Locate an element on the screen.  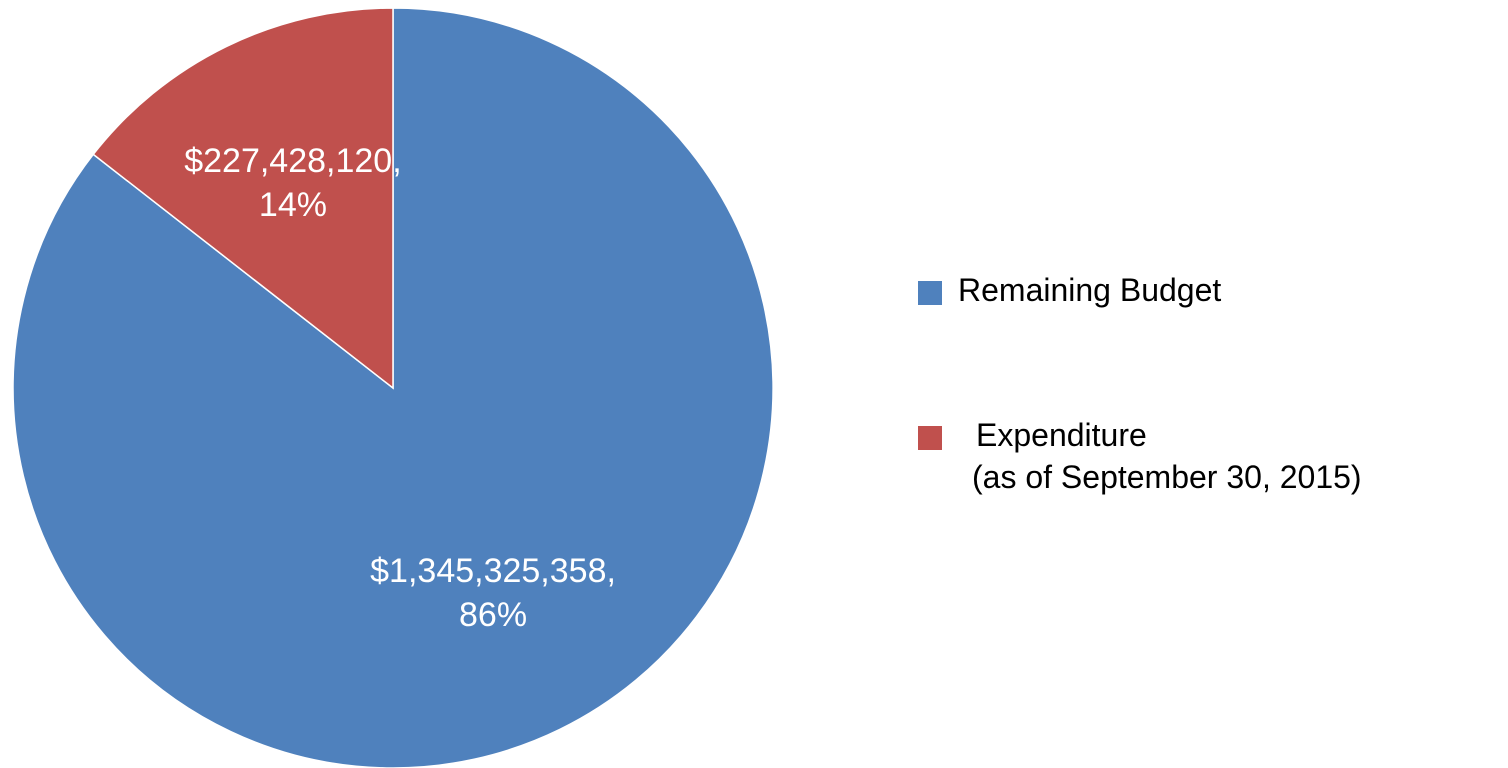
pie-slice is located at coordinates (243, 198).